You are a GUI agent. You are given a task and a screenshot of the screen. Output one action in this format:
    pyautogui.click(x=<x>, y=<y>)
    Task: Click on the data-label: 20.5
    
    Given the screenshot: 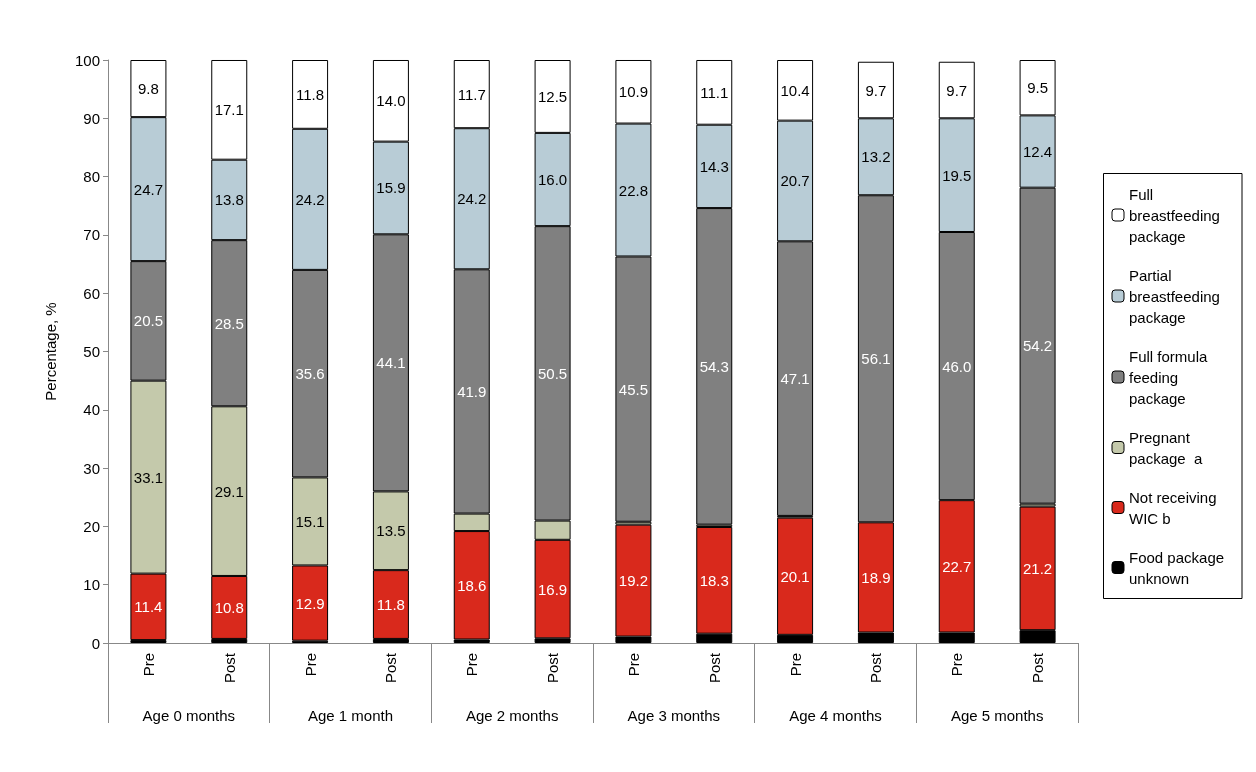 What is the action you would take?
    pyautogui.click(x=148, y=321)
    